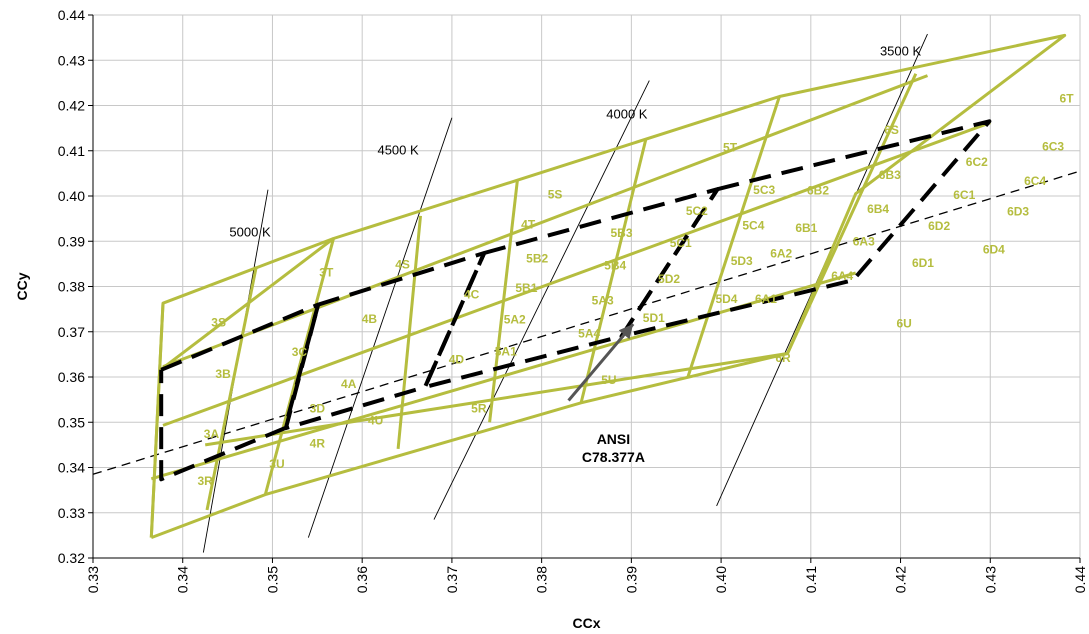 This screenshot has width=1089, height=634. I want to click on y-tick-label: 0.32, so click(71, 558).